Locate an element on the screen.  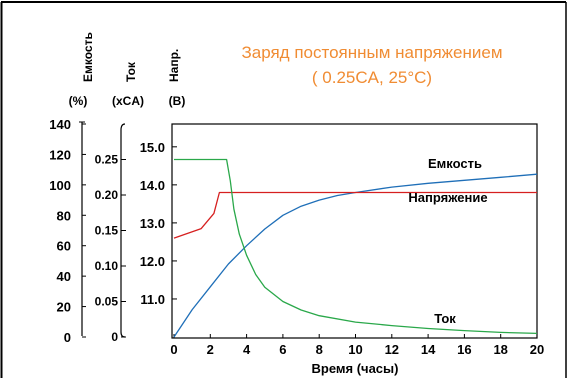
current-tick-label: 0.20 is located at coordinates (107, 195).